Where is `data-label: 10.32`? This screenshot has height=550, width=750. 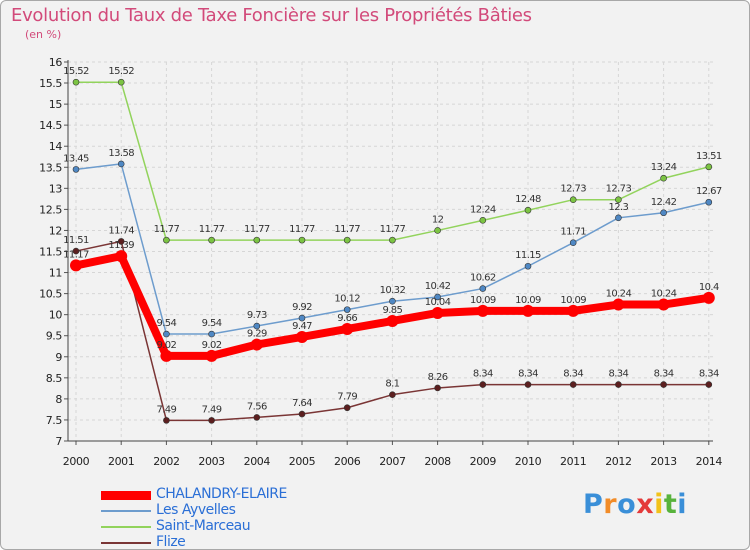 data-label: 10.32 is located at coordinates (393, 290).